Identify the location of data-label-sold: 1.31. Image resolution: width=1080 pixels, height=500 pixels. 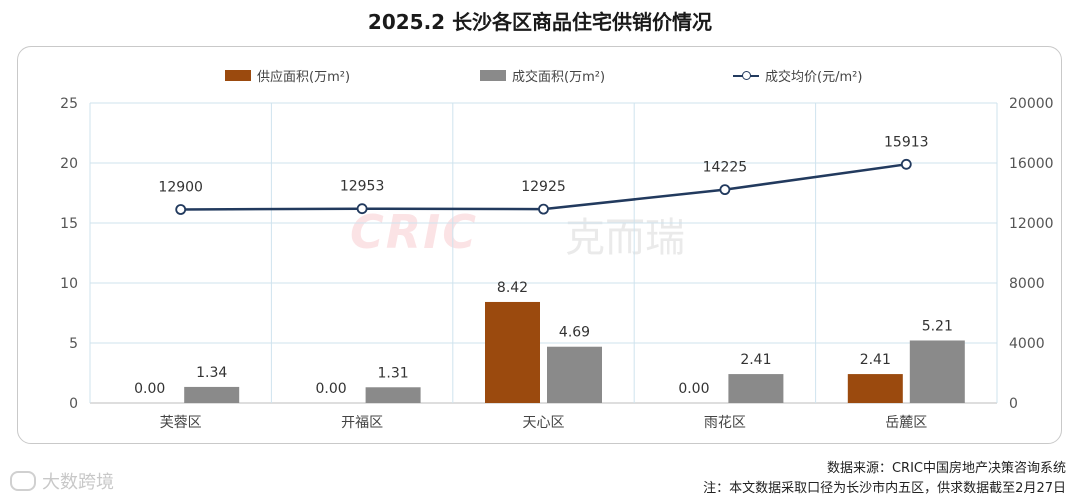
(393, 373).